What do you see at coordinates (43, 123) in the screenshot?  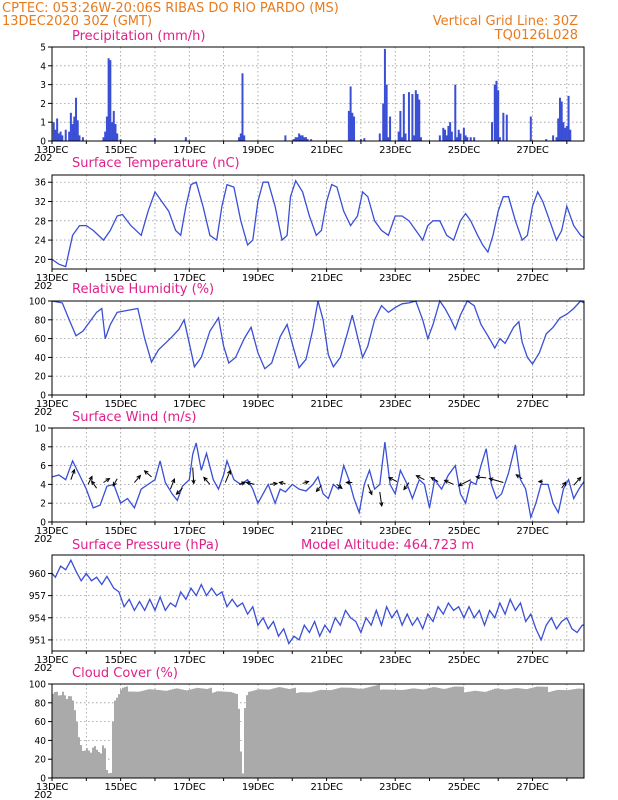 I see `y-tick-label: 1` at bounding box center [43, 123].